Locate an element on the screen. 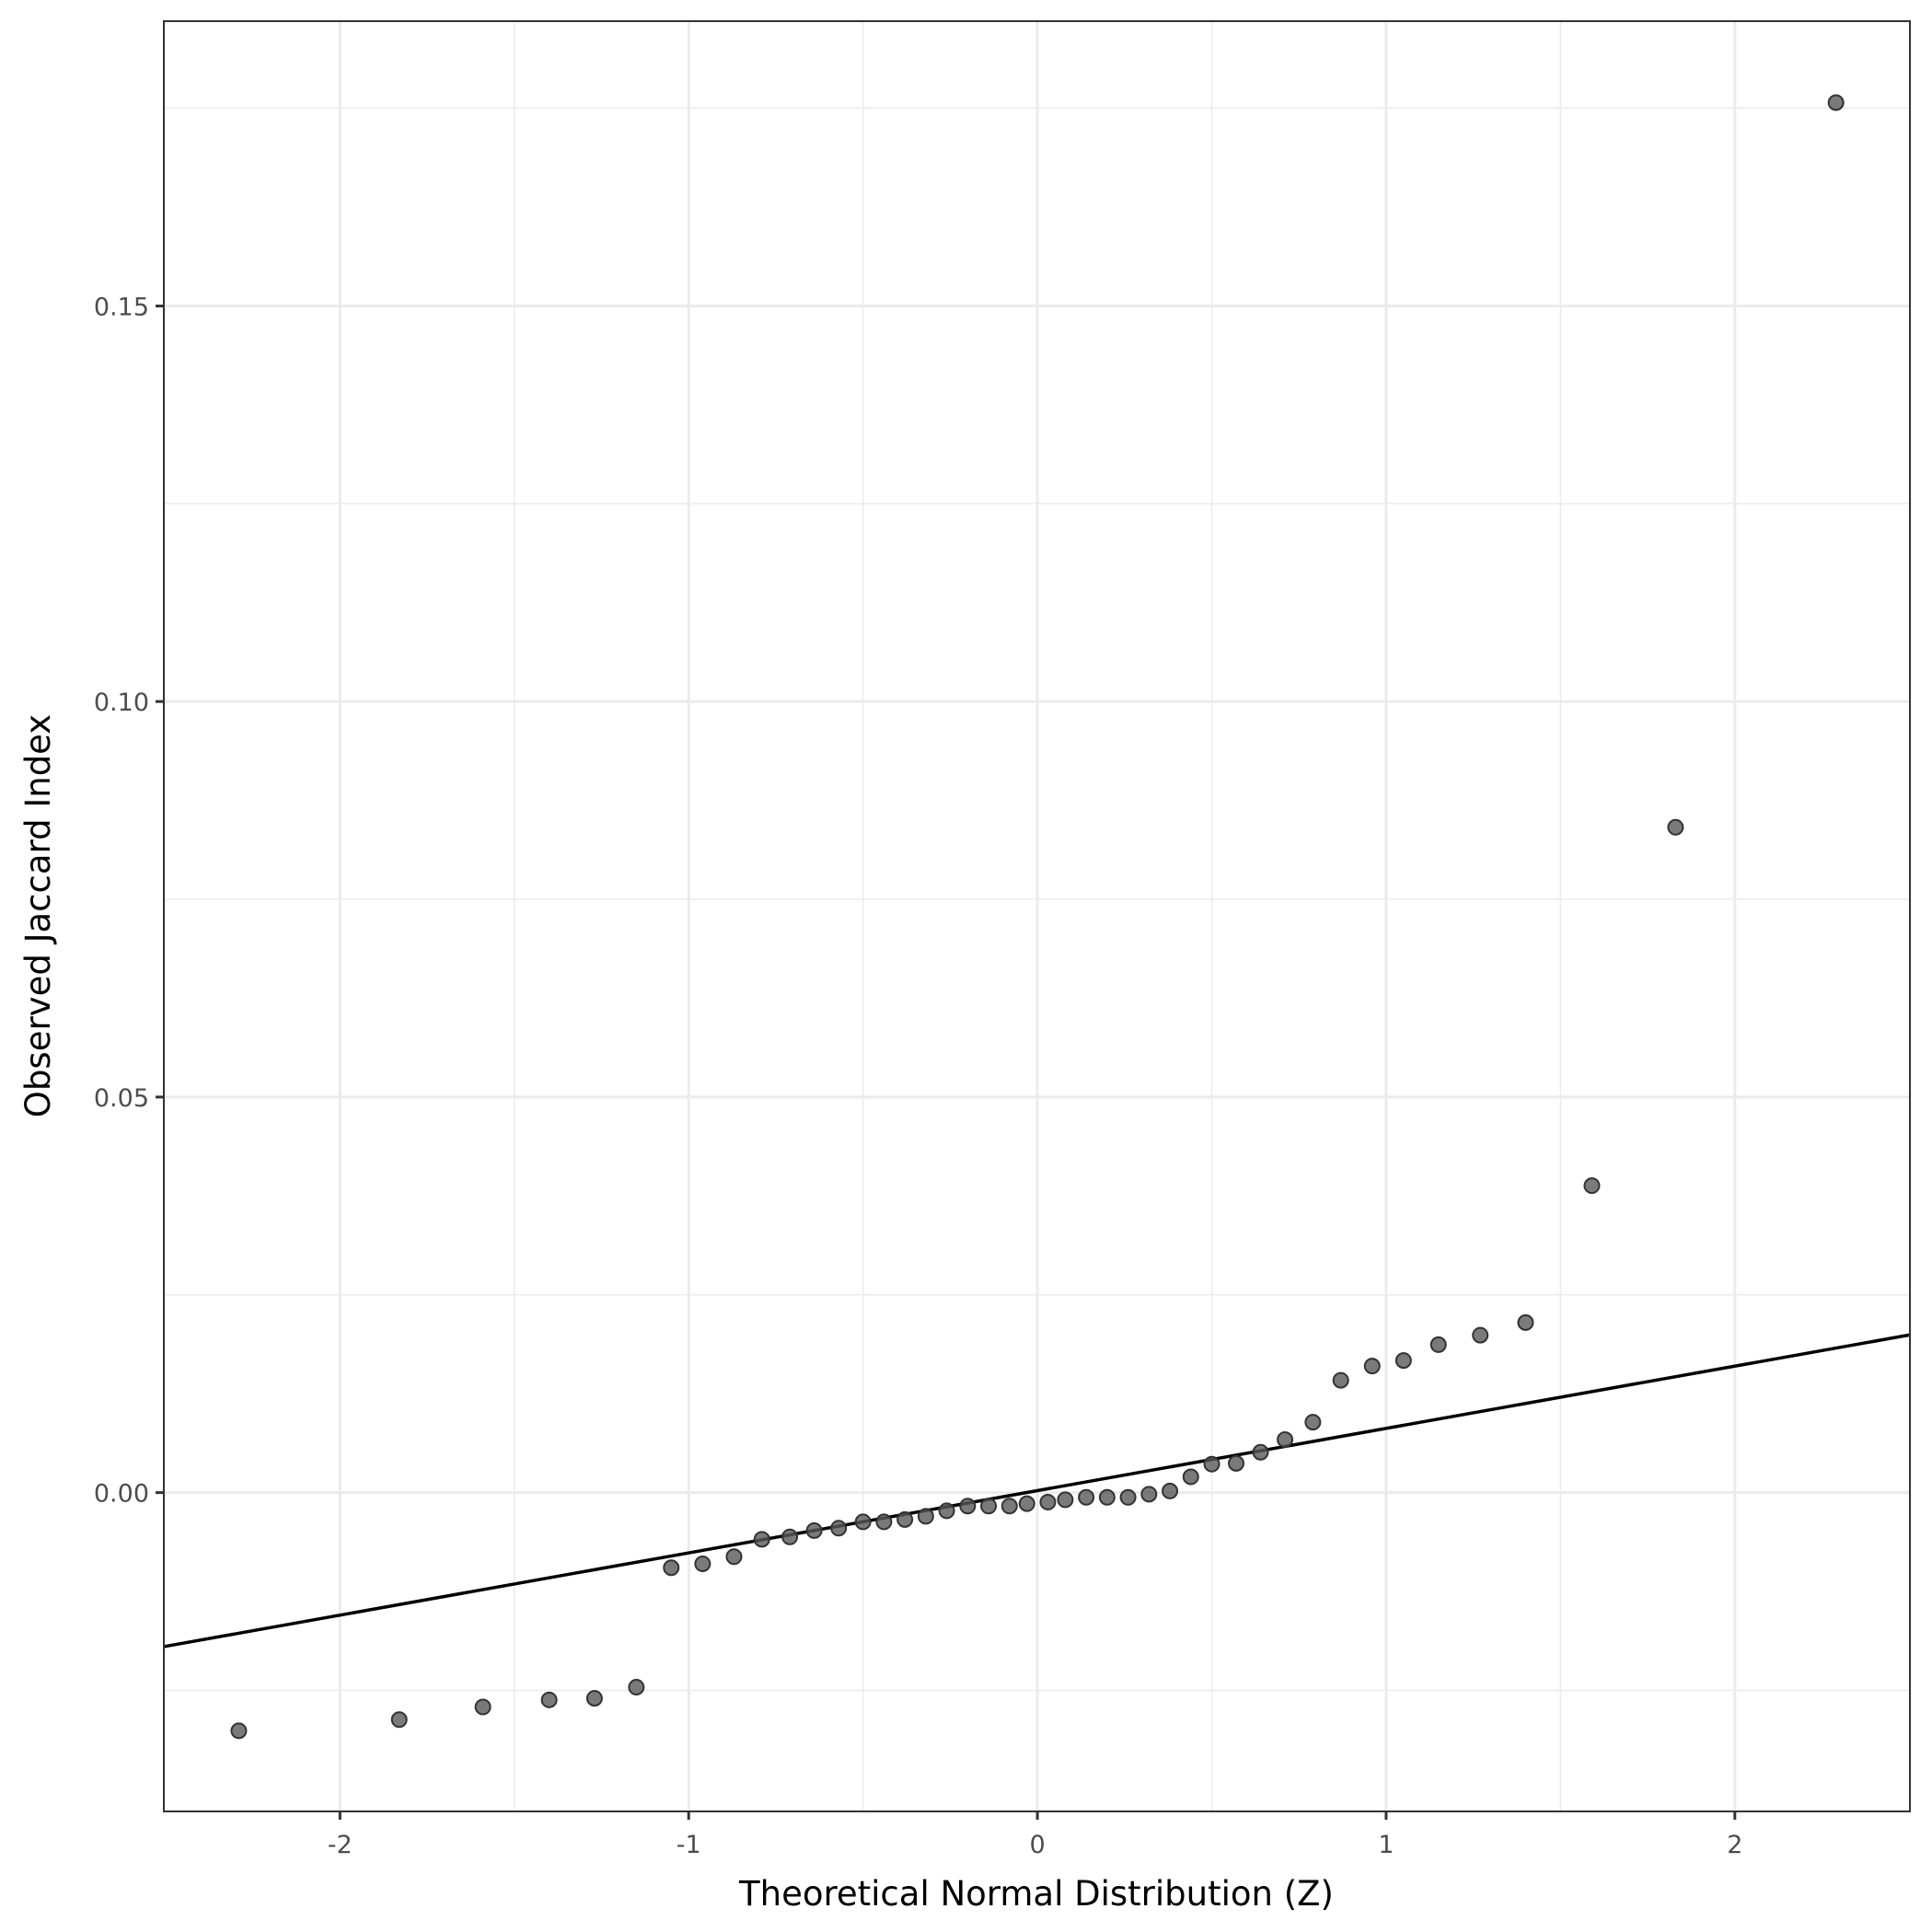 This screenshot has width=1932, height=1932. y-tick-label: 0.15 is located at coordinates (122, 307).